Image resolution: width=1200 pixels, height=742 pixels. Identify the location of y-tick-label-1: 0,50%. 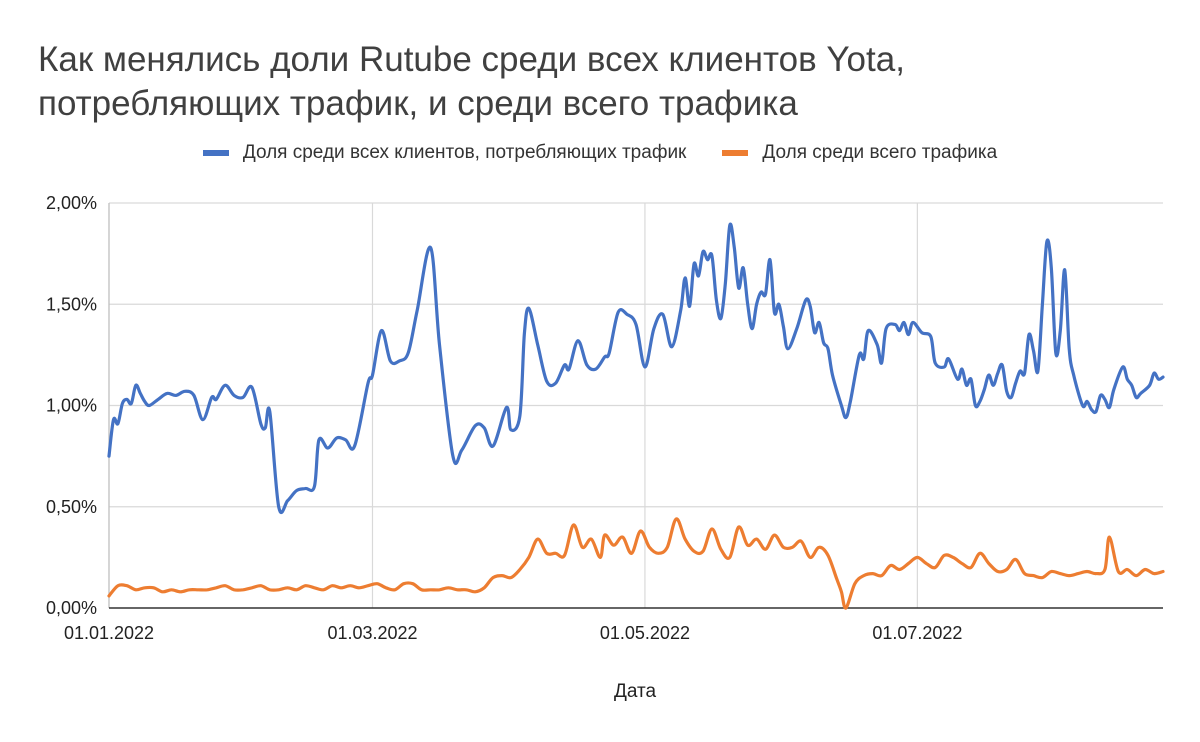
(71, 507).